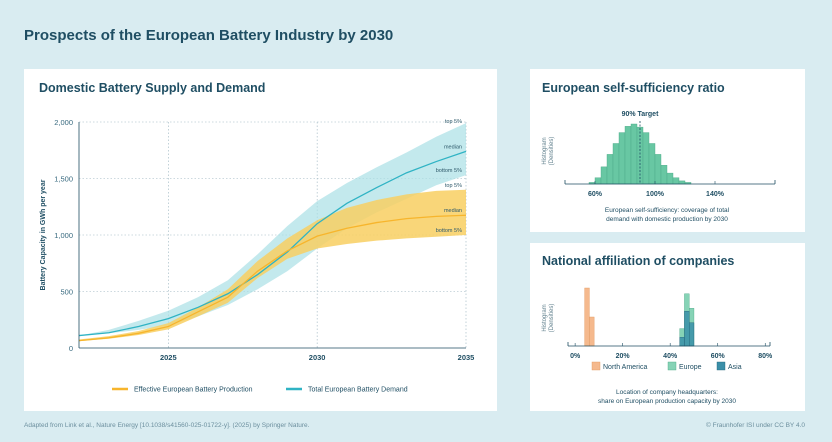 This screenshot has height=442, width=832. I want to click on y-axis-label: Battery Capacity in GWh per year, so click(43, 234).